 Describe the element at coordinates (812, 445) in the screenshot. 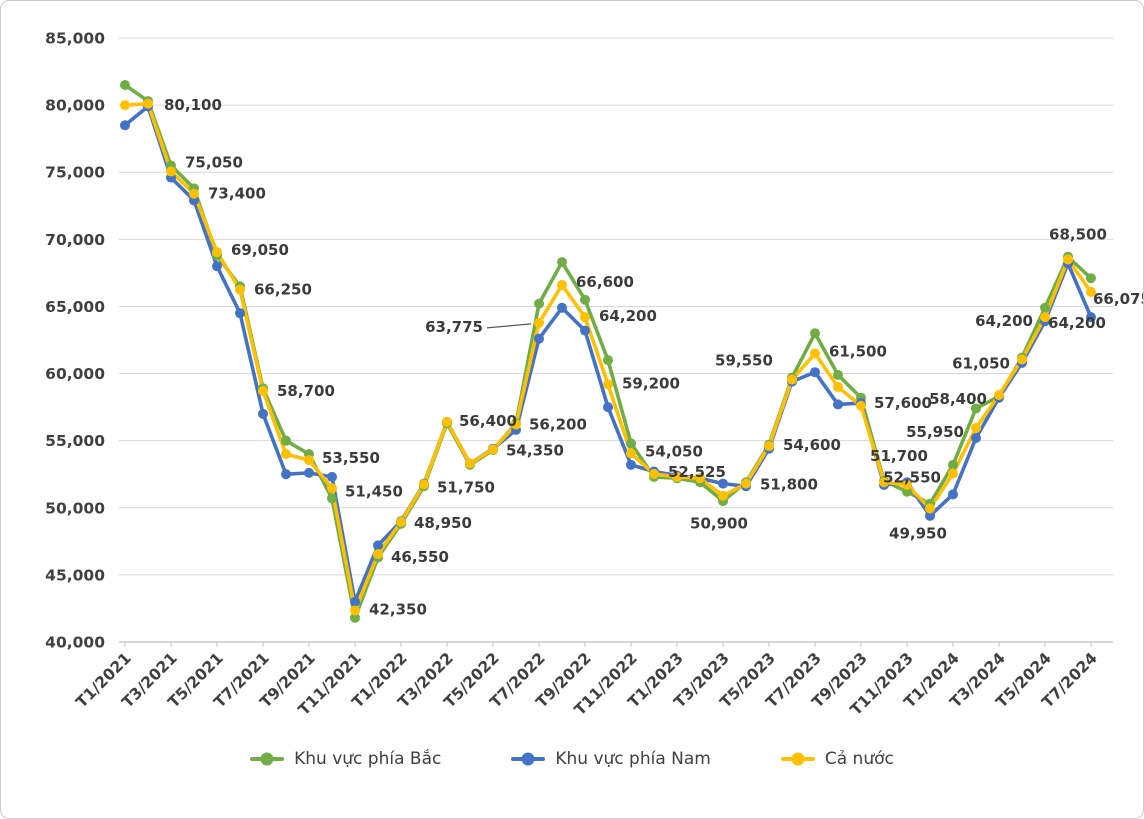

I see `svg-text: 54,600` at that location.